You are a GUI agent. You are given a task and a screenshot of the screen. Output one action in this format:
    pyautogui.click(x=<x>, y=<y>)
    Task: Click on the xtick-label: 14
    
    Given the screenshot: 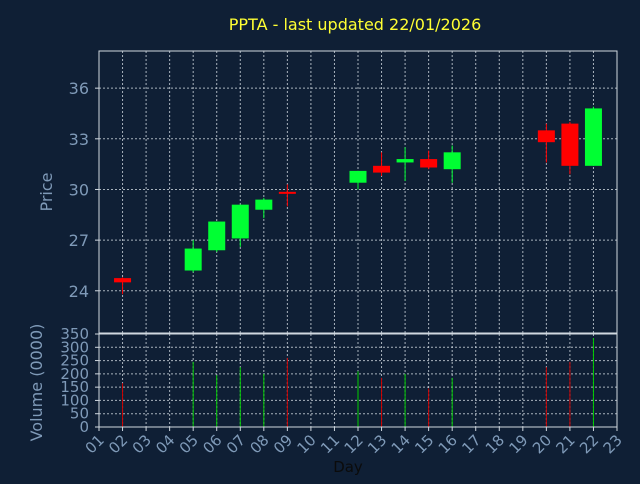 What is the action you would take?
    pyautogui.click(x=401, y=444)
    